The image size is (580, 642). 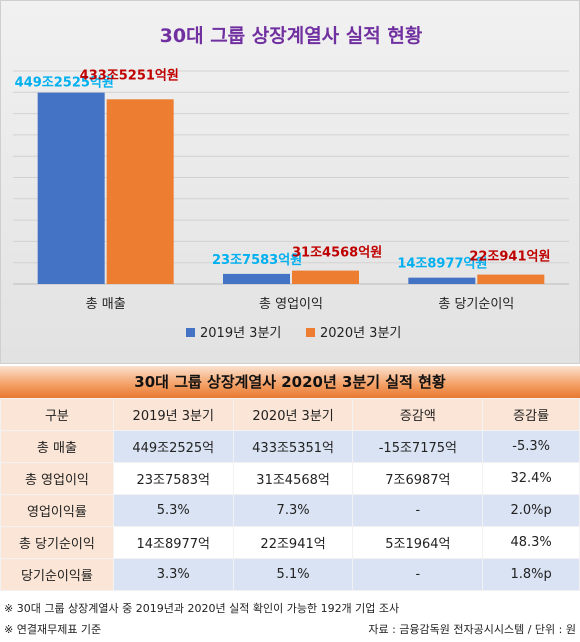 I want to click on footnote-basis: ※ 연결재무제표 기준, so click(x=53, y=629).